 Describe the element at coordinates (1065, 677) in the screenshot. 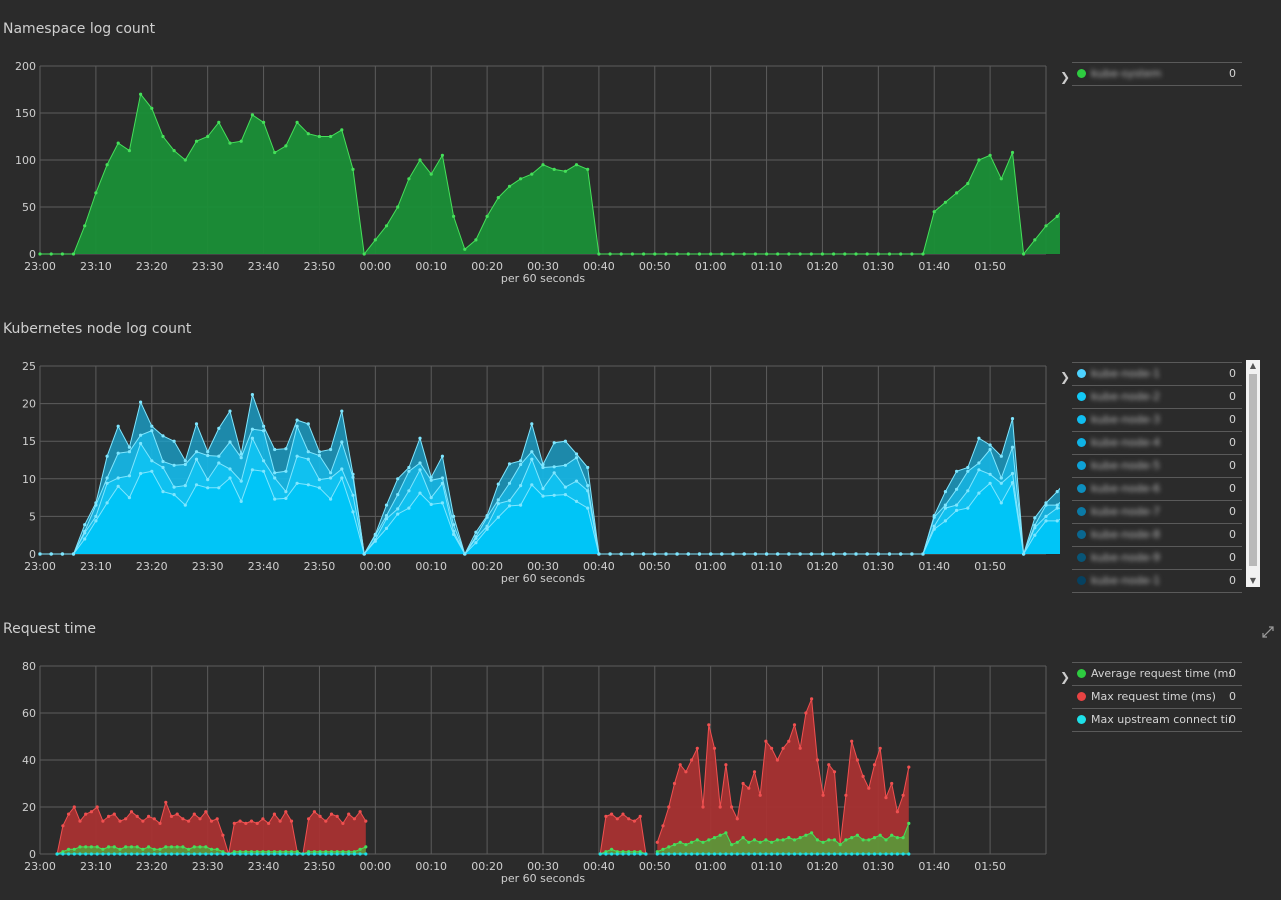

I see `chevron-right-icon: ❯` at that location.